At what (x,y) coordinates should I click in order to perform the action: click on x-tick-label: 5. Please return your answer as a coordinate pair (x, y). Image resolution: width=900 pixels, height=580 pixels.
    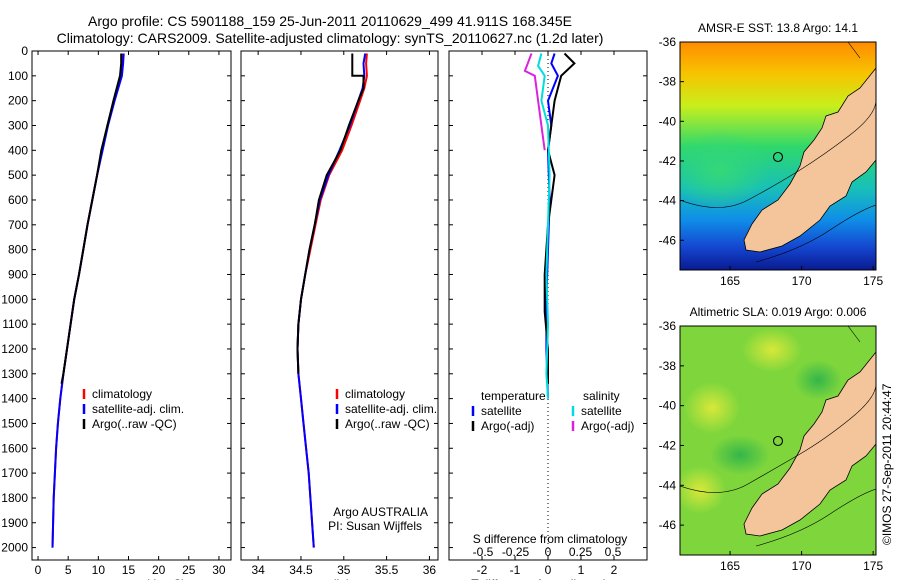
    Looking at the image, I should click on (68, 570).